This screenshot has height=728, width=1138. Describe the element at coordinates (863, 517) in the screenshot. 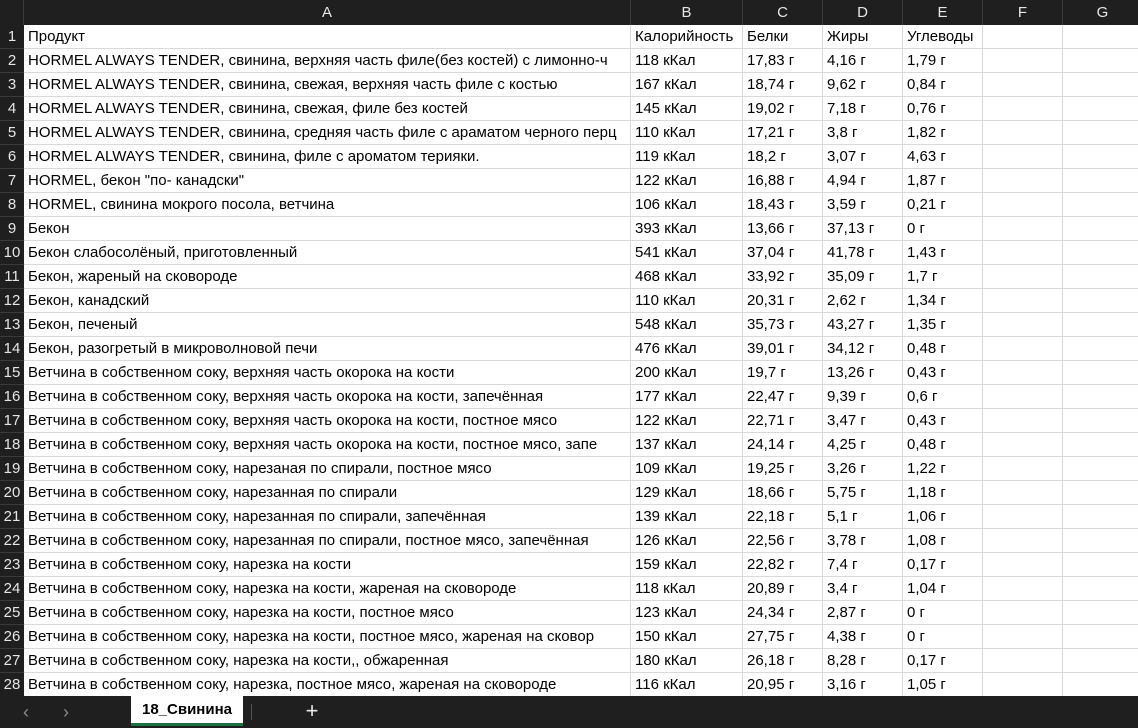

I see `cell-fat: 5,1 г` at that location.